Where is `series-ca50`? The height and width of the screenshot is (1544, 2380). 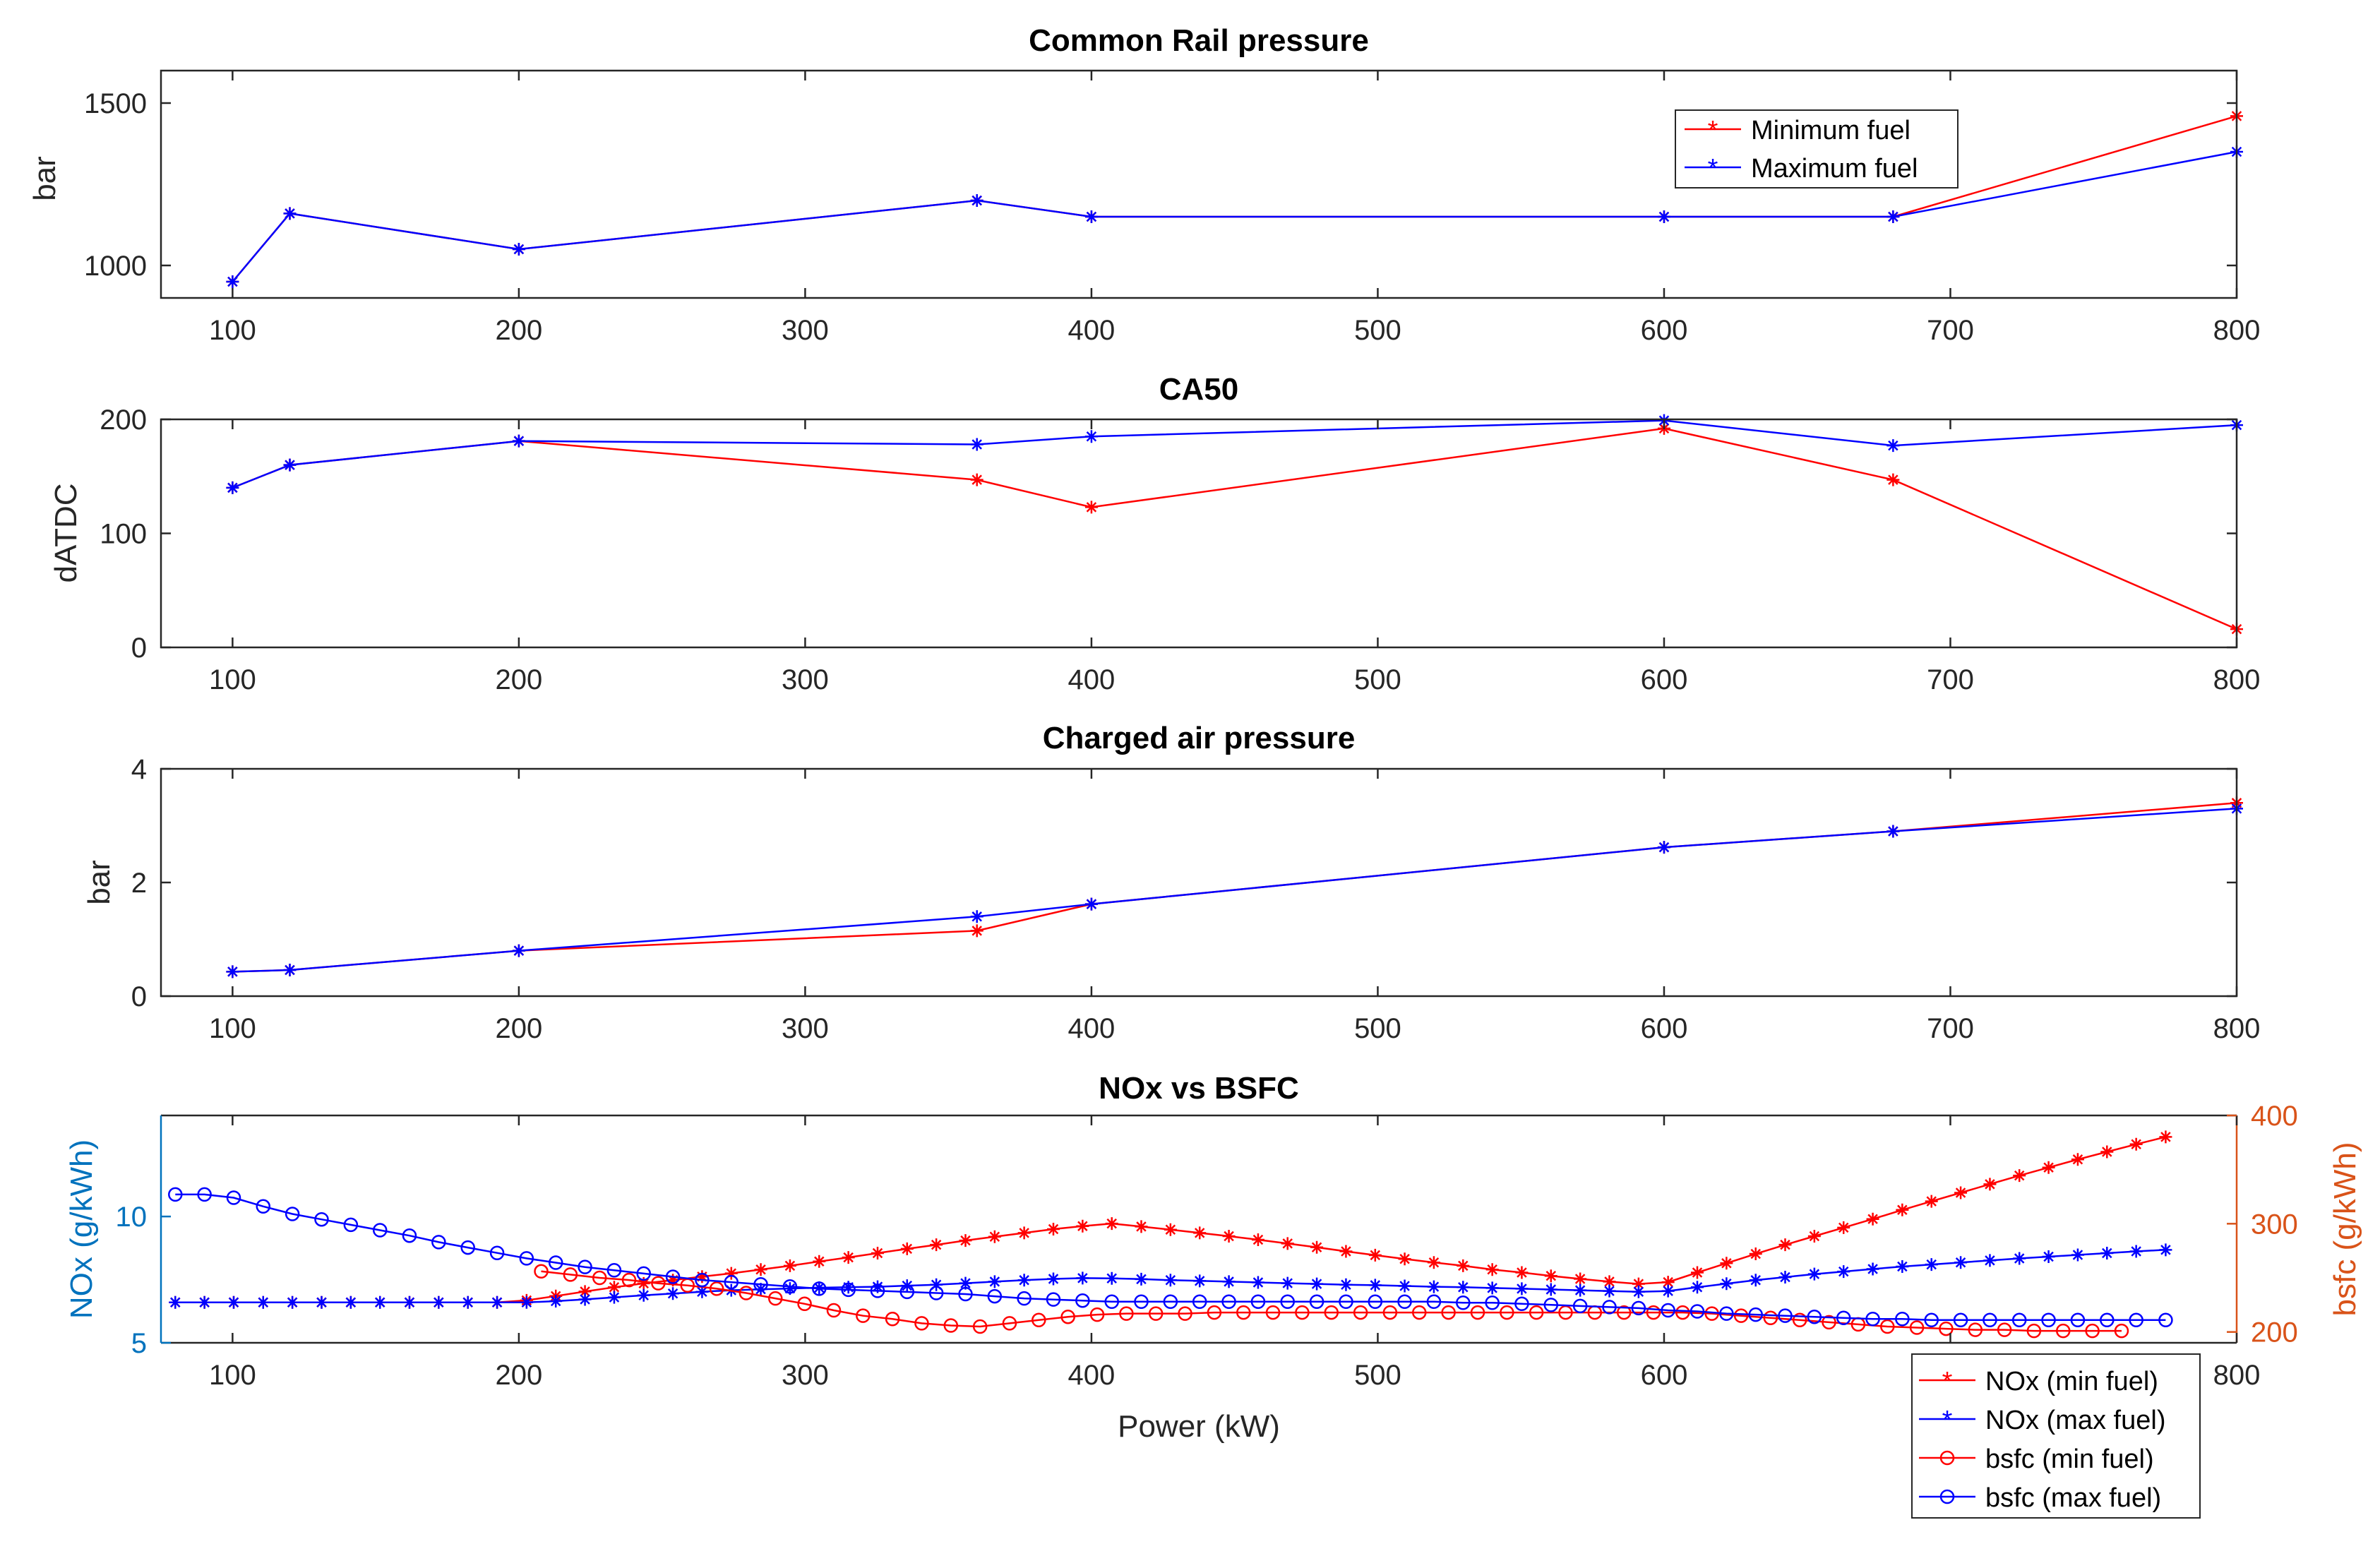 series-ca50 is located at coordinates (1234, 525).